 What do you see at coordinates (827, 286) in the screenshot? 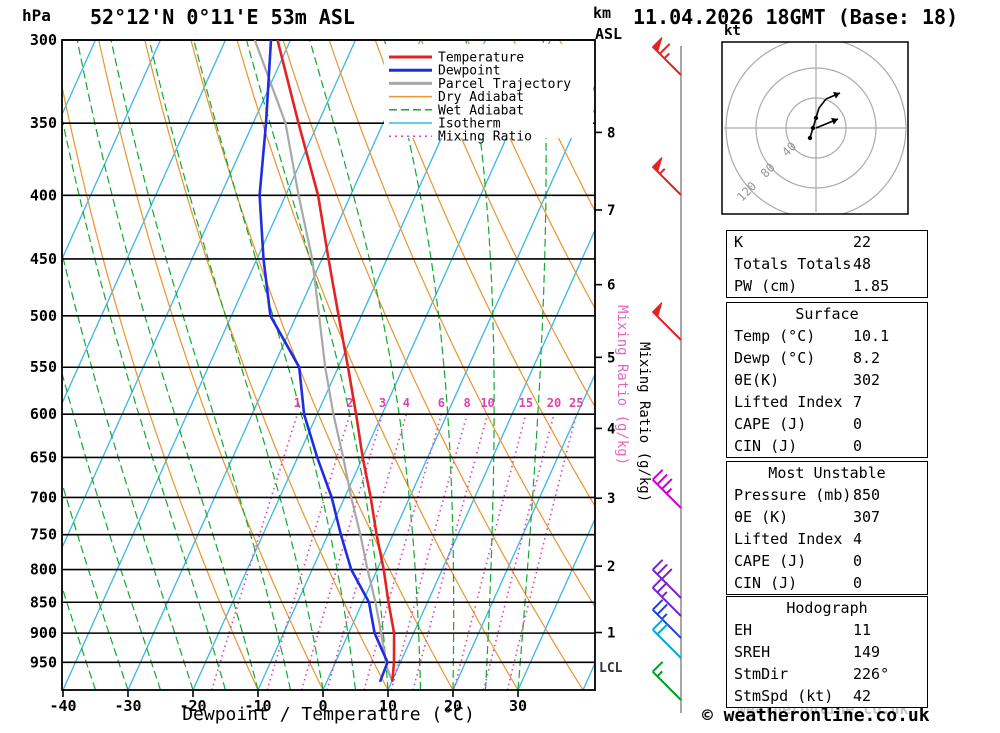
I see `stat-row: PW (cm) 1.85` at bounding box center [827, 286].